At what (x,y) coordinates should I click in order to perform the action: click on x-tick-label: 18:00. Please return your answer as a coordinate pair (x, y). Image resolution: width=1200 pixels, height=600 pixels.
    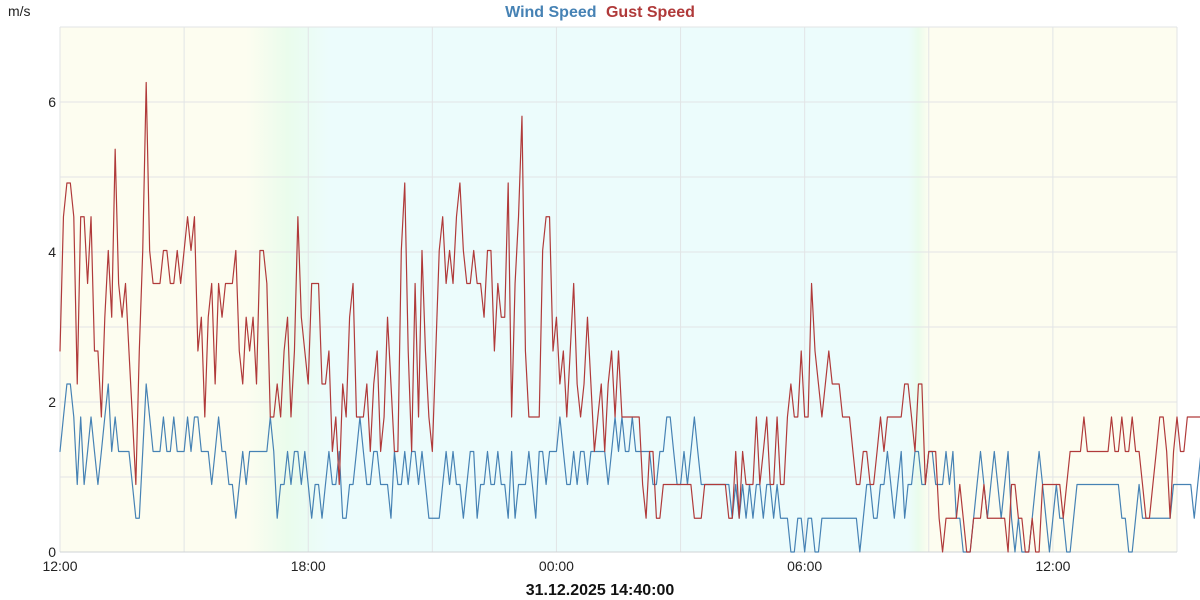
    Looking at the image, I should click on (308, 566).